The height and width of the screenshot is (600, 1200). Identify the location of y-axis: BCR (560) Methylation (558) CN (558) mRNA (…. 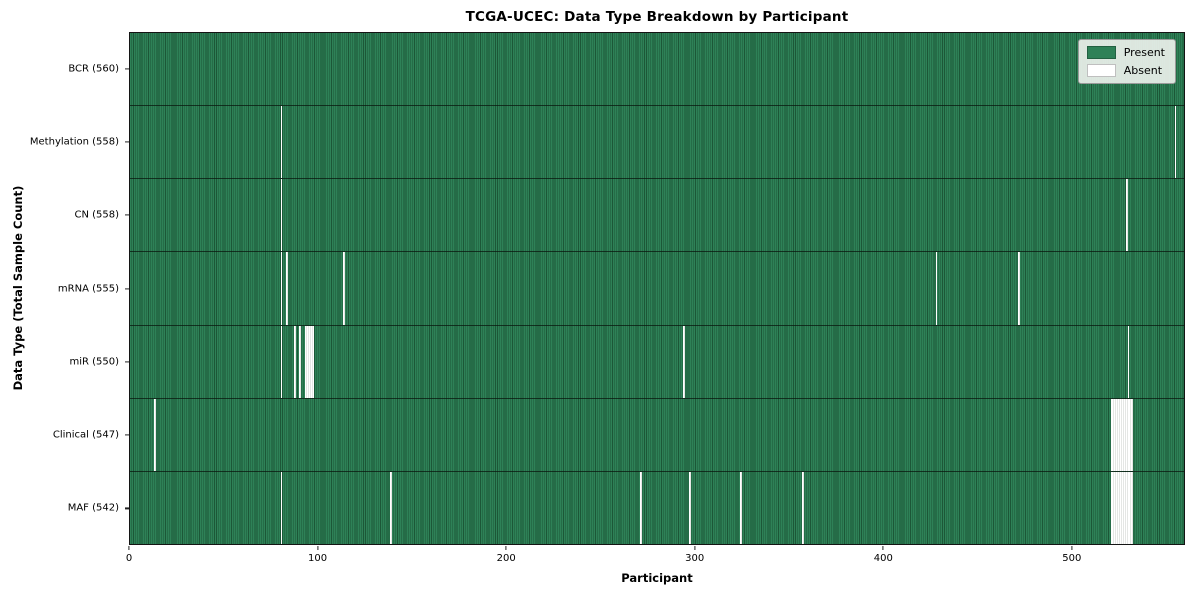
(64, 288).